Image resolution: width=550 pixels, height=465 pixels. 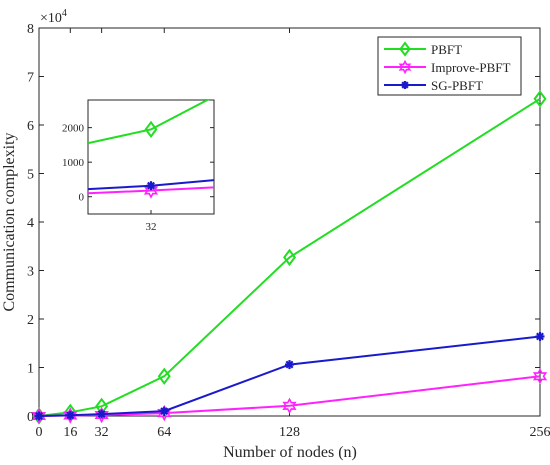 I want to click on inset-series-sg-pbft, so click(x=151, y=185).